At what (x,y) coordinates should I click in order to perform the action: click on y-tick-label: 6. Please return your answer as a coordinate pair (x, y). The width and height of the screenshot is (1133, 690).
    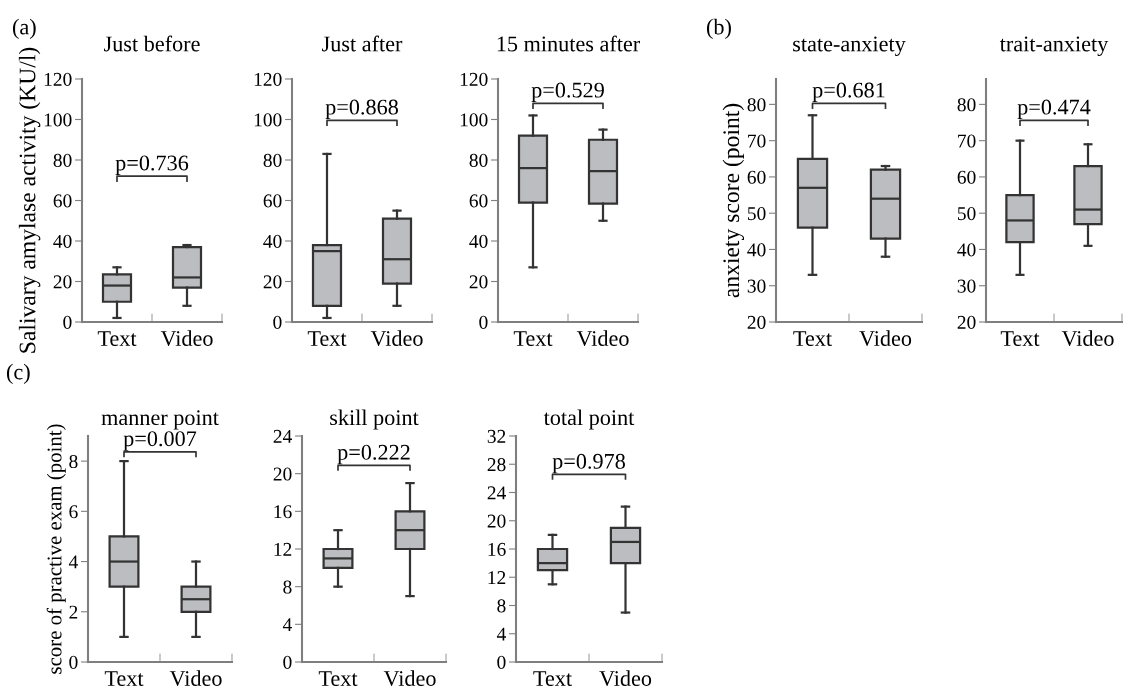
    Looking at the image, I should click on (73, 512).